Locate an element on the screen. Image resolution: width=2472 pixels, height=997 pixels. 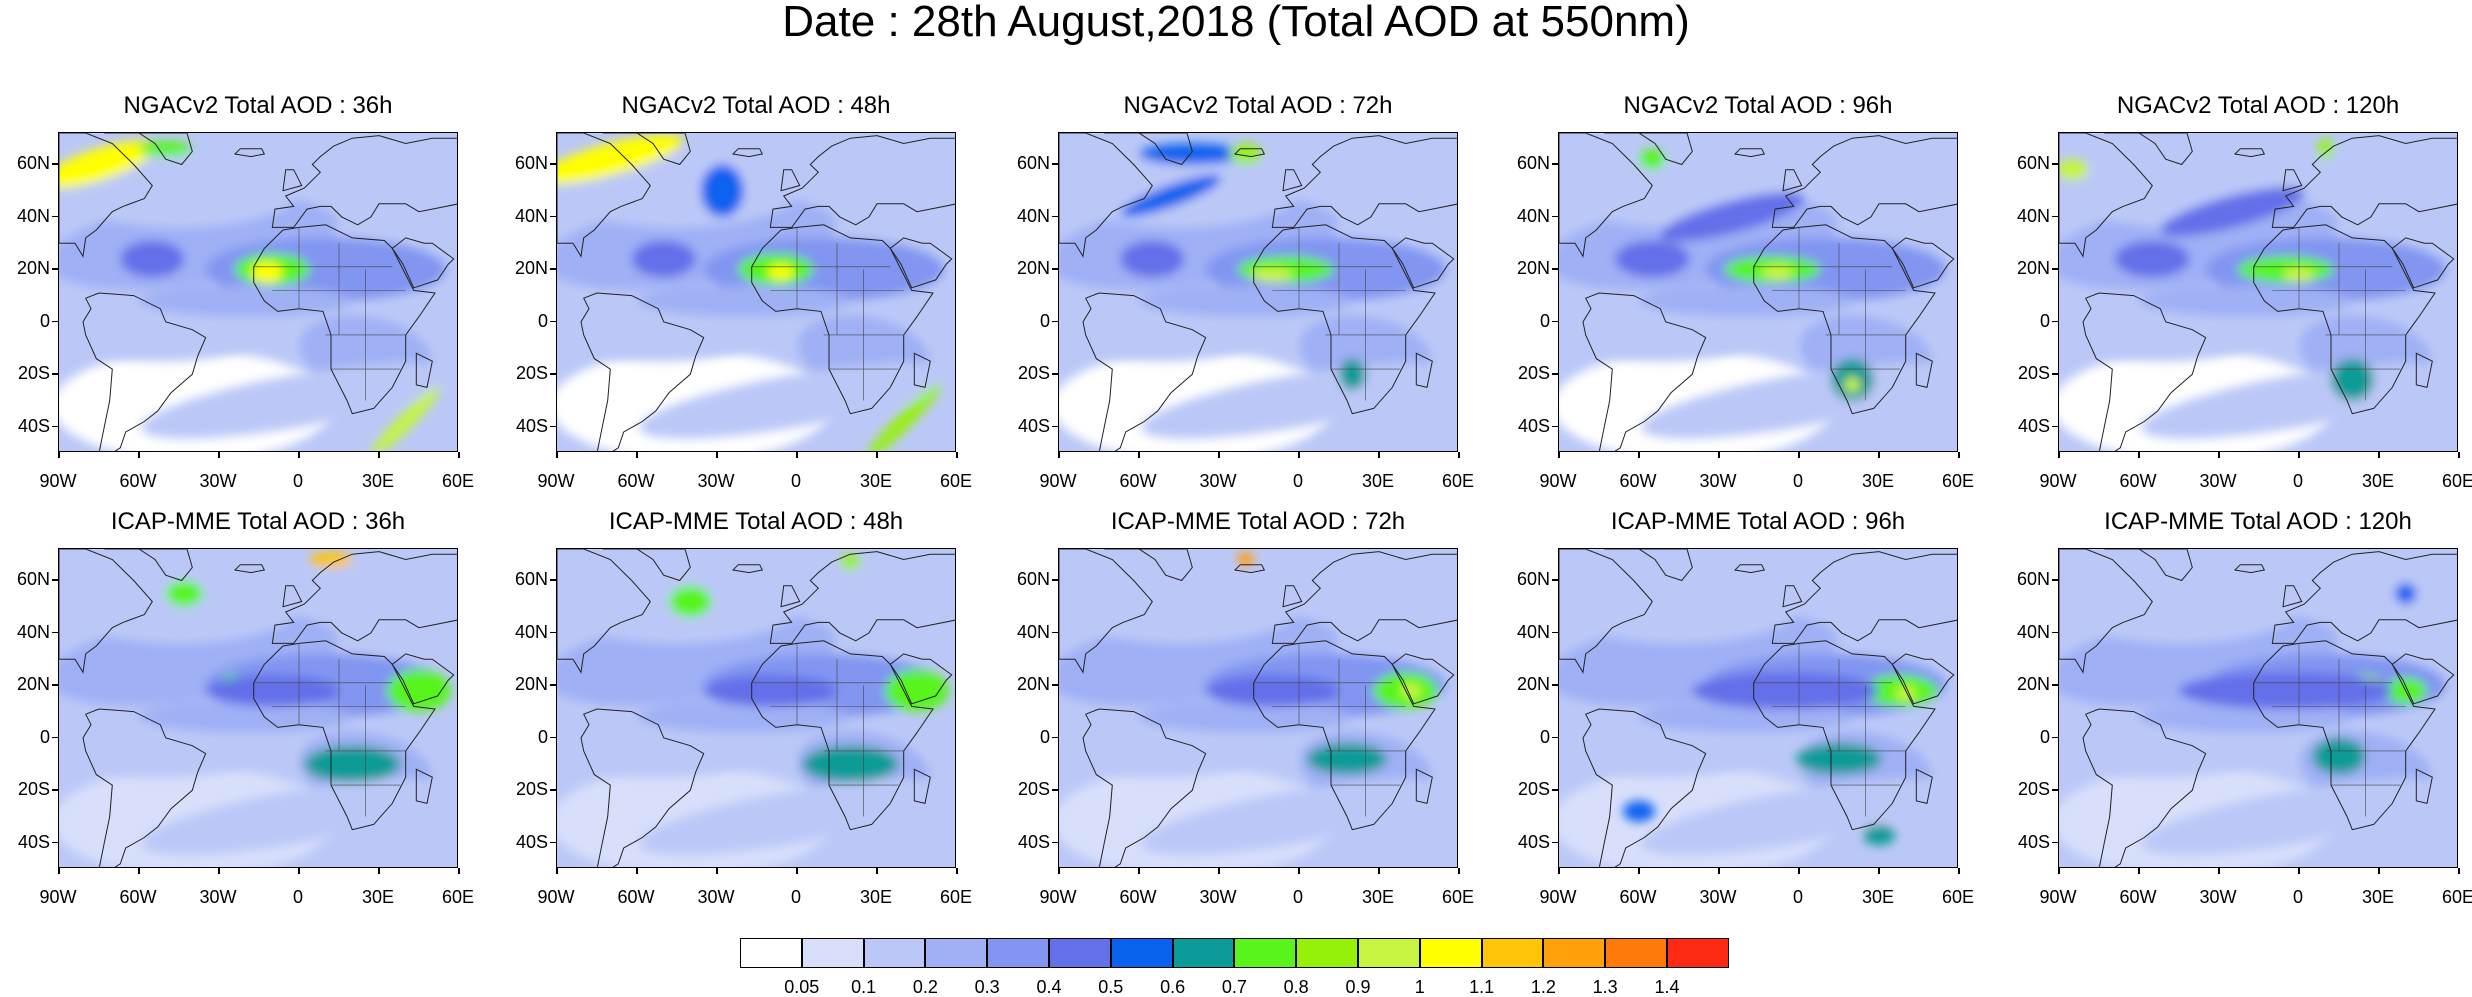
coastline-southAmerica is located at coordinates (1644, 787).